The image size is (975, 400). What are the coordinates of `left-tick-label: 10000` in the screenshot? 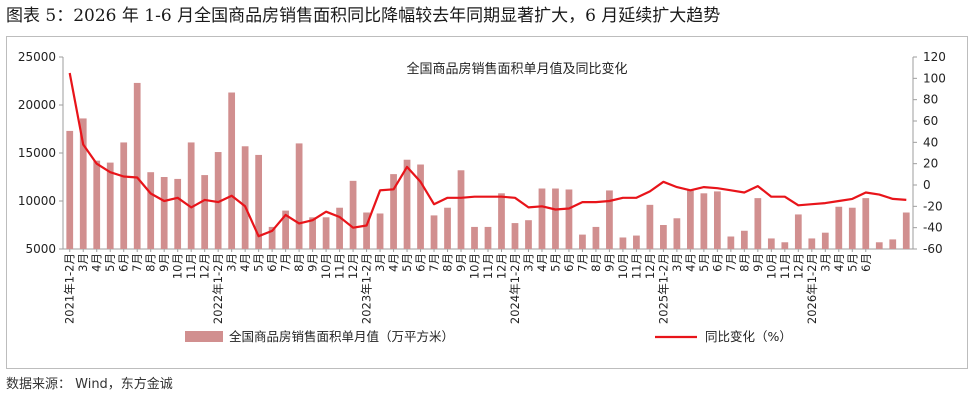 It's located at (37, 201).